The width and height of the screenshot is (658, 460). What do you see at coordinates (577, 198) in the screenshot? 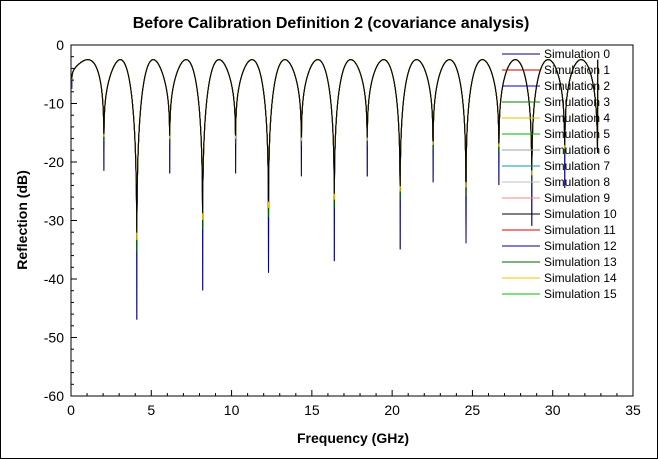
I see `legend-entry: Simulation 9` at bounding box center [577, 198].